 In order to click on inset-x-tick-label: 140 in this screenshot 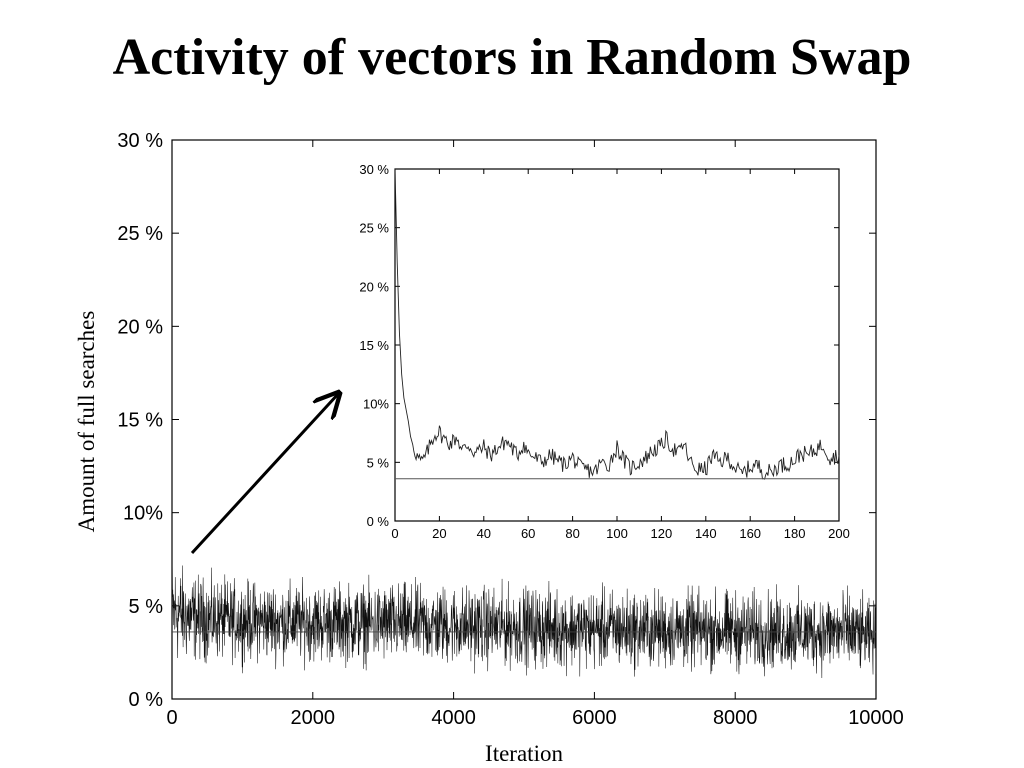, I will do `click(706, 533)`.